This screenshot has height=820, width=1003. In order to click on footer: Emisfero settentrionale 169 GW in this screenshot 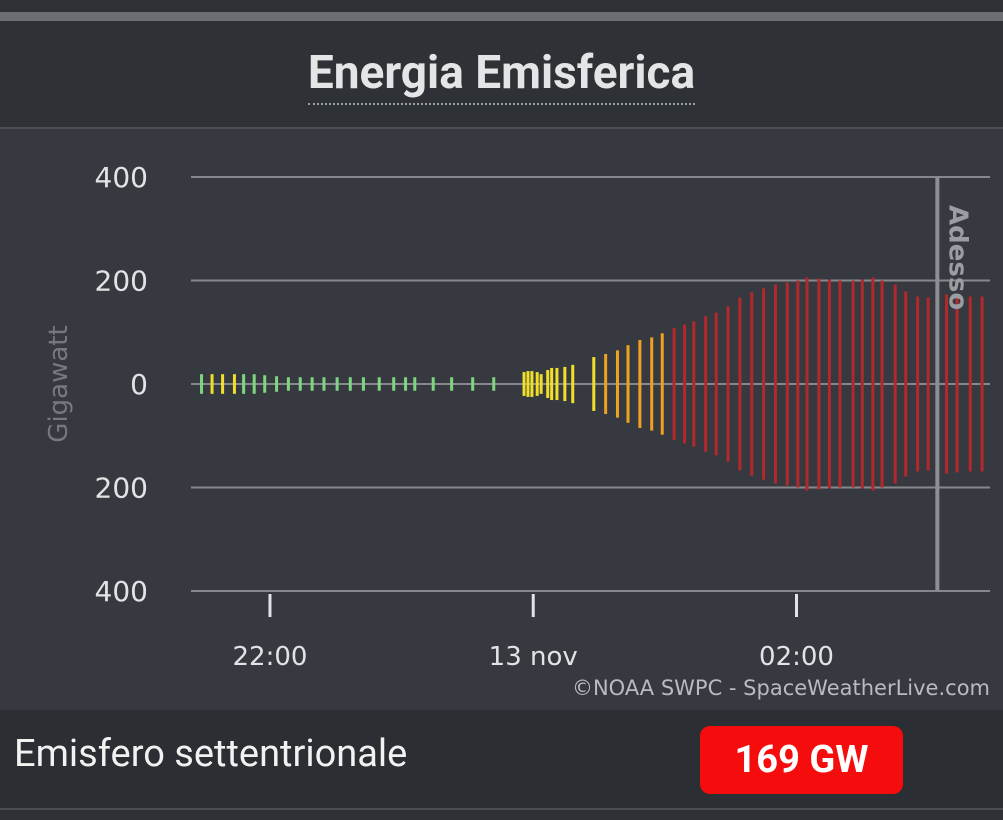, I will do `click(501, 760)`.